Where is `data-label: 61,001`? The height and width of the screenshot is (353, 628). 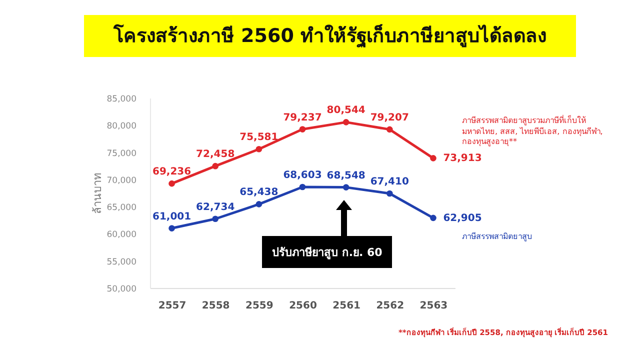 data-label: 61,001 is located at coordinates (172, 216).